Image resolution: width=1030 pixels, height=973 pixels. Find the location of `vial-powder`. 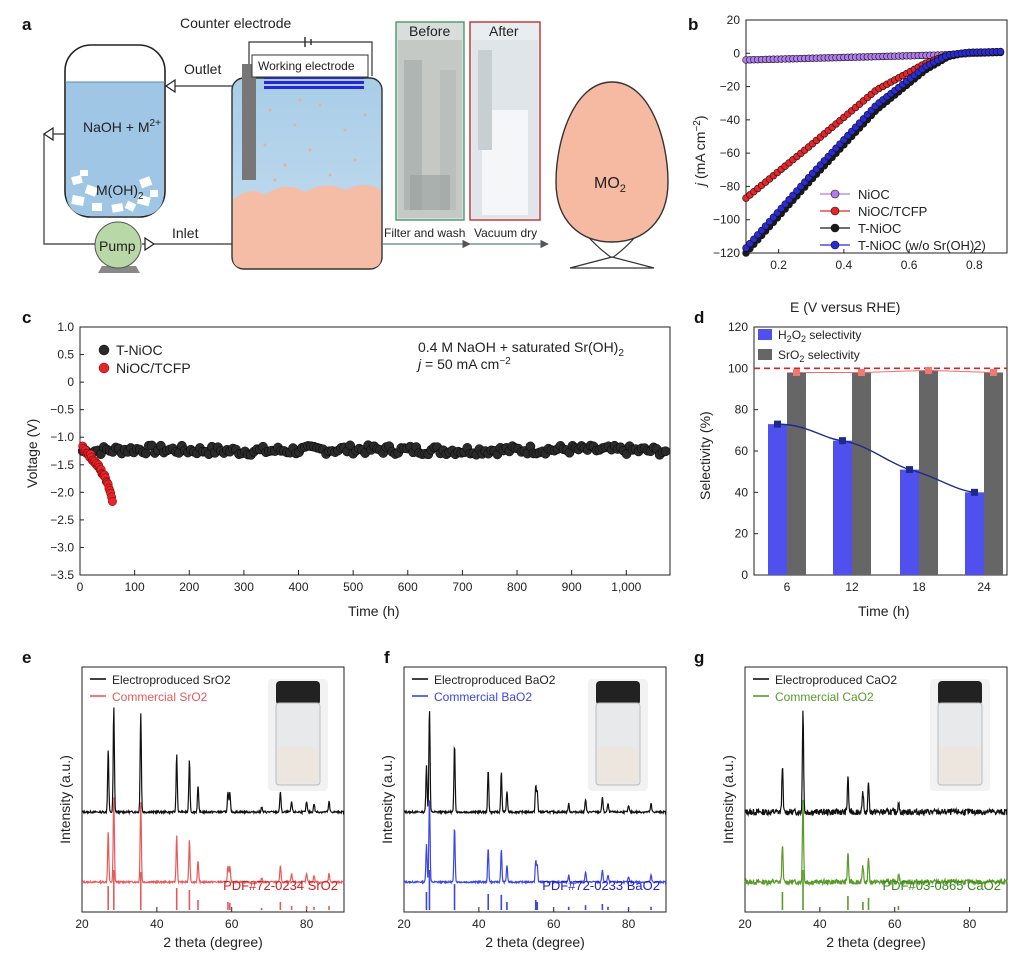

vial-powder is located at coordinates (960, 765).